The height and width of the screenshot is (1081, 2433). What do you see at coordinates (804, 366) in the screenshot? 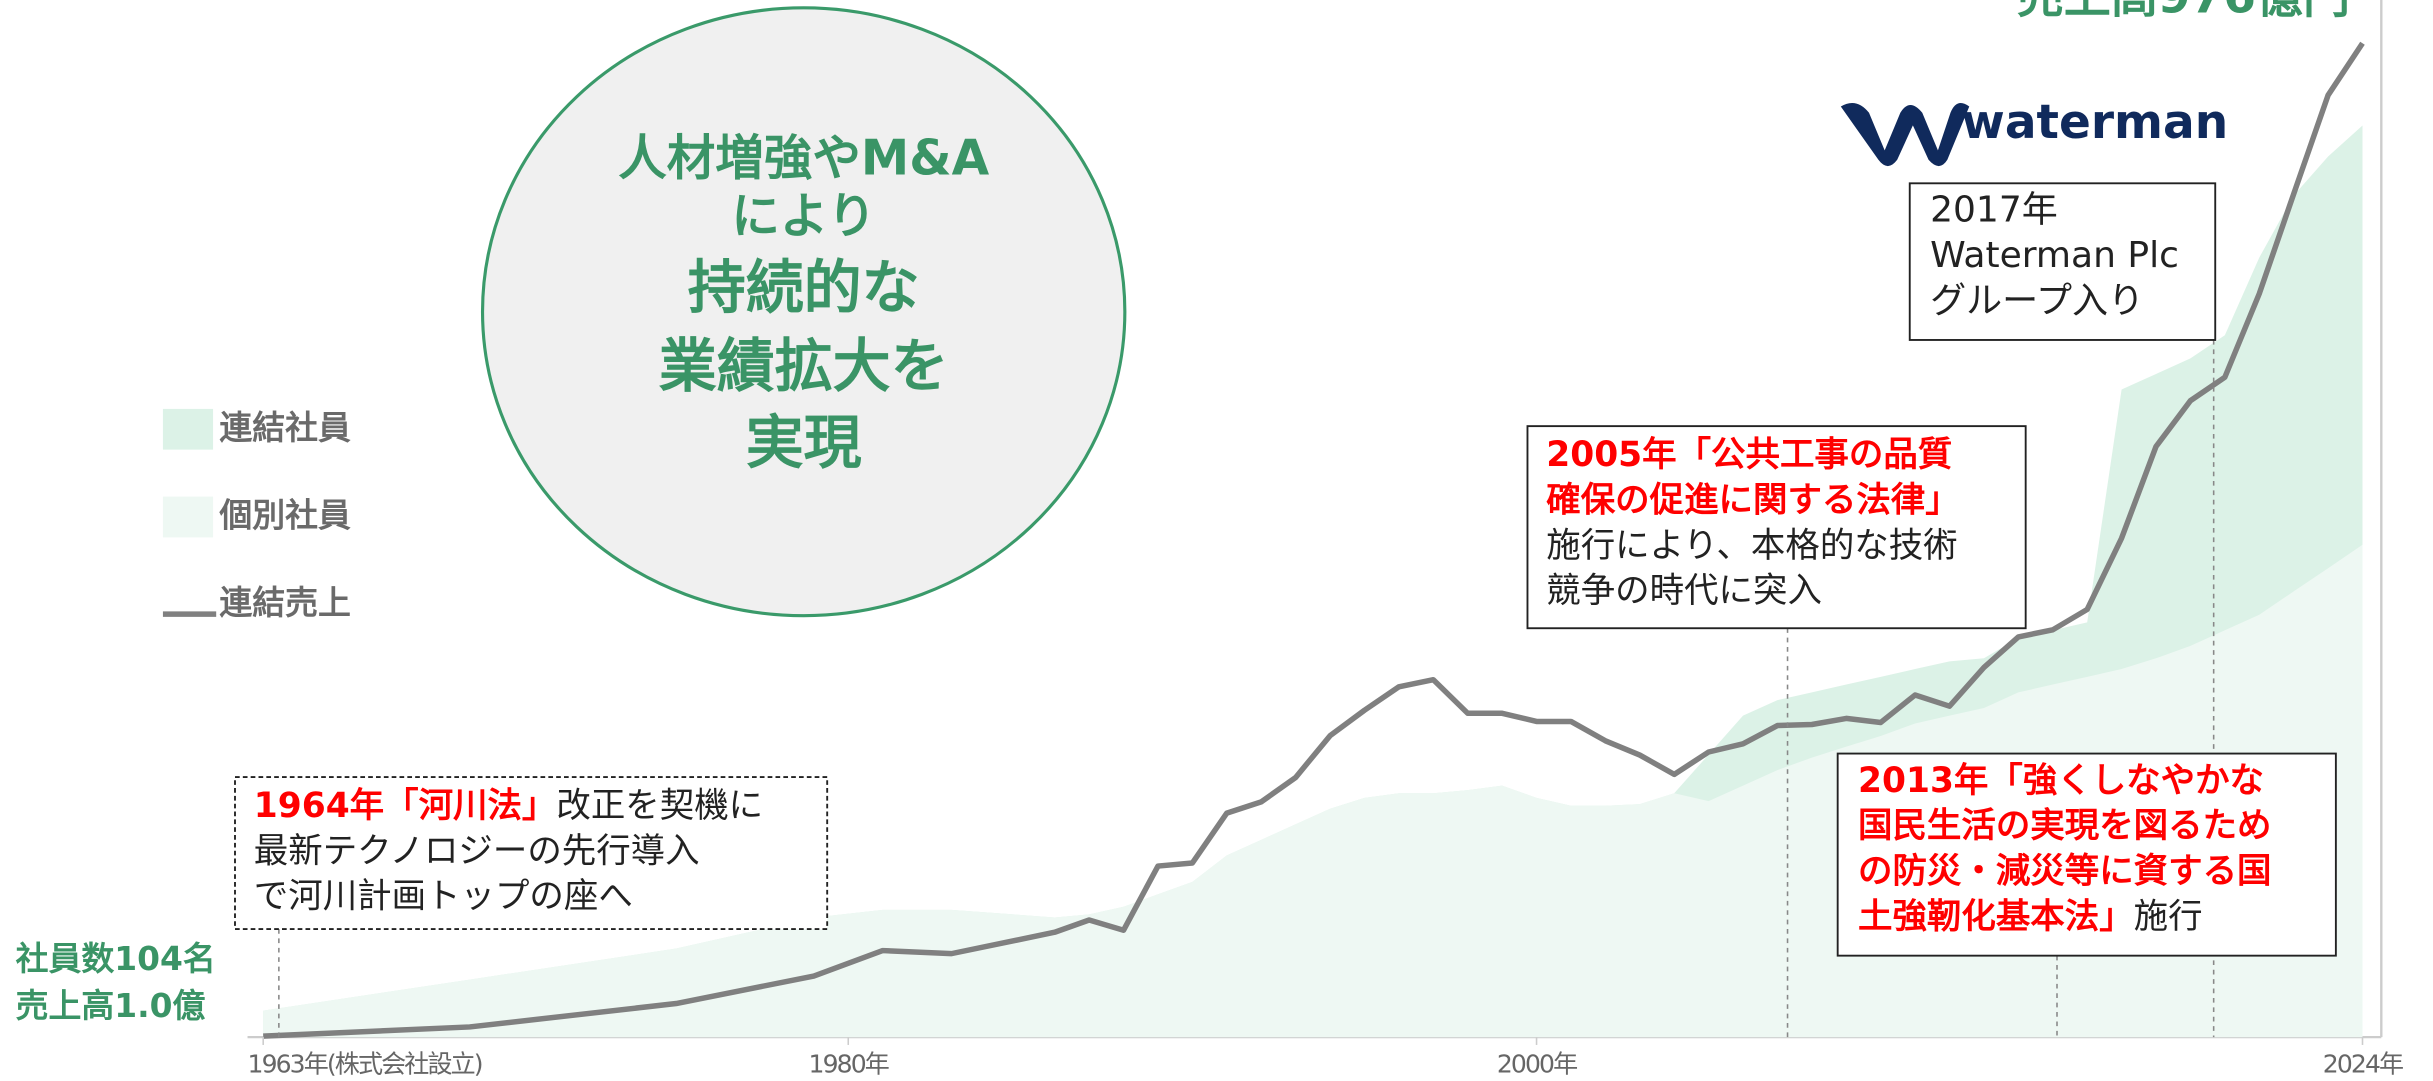
I see `callout-line: 業績拡大を` at bounding box center [804, 366].